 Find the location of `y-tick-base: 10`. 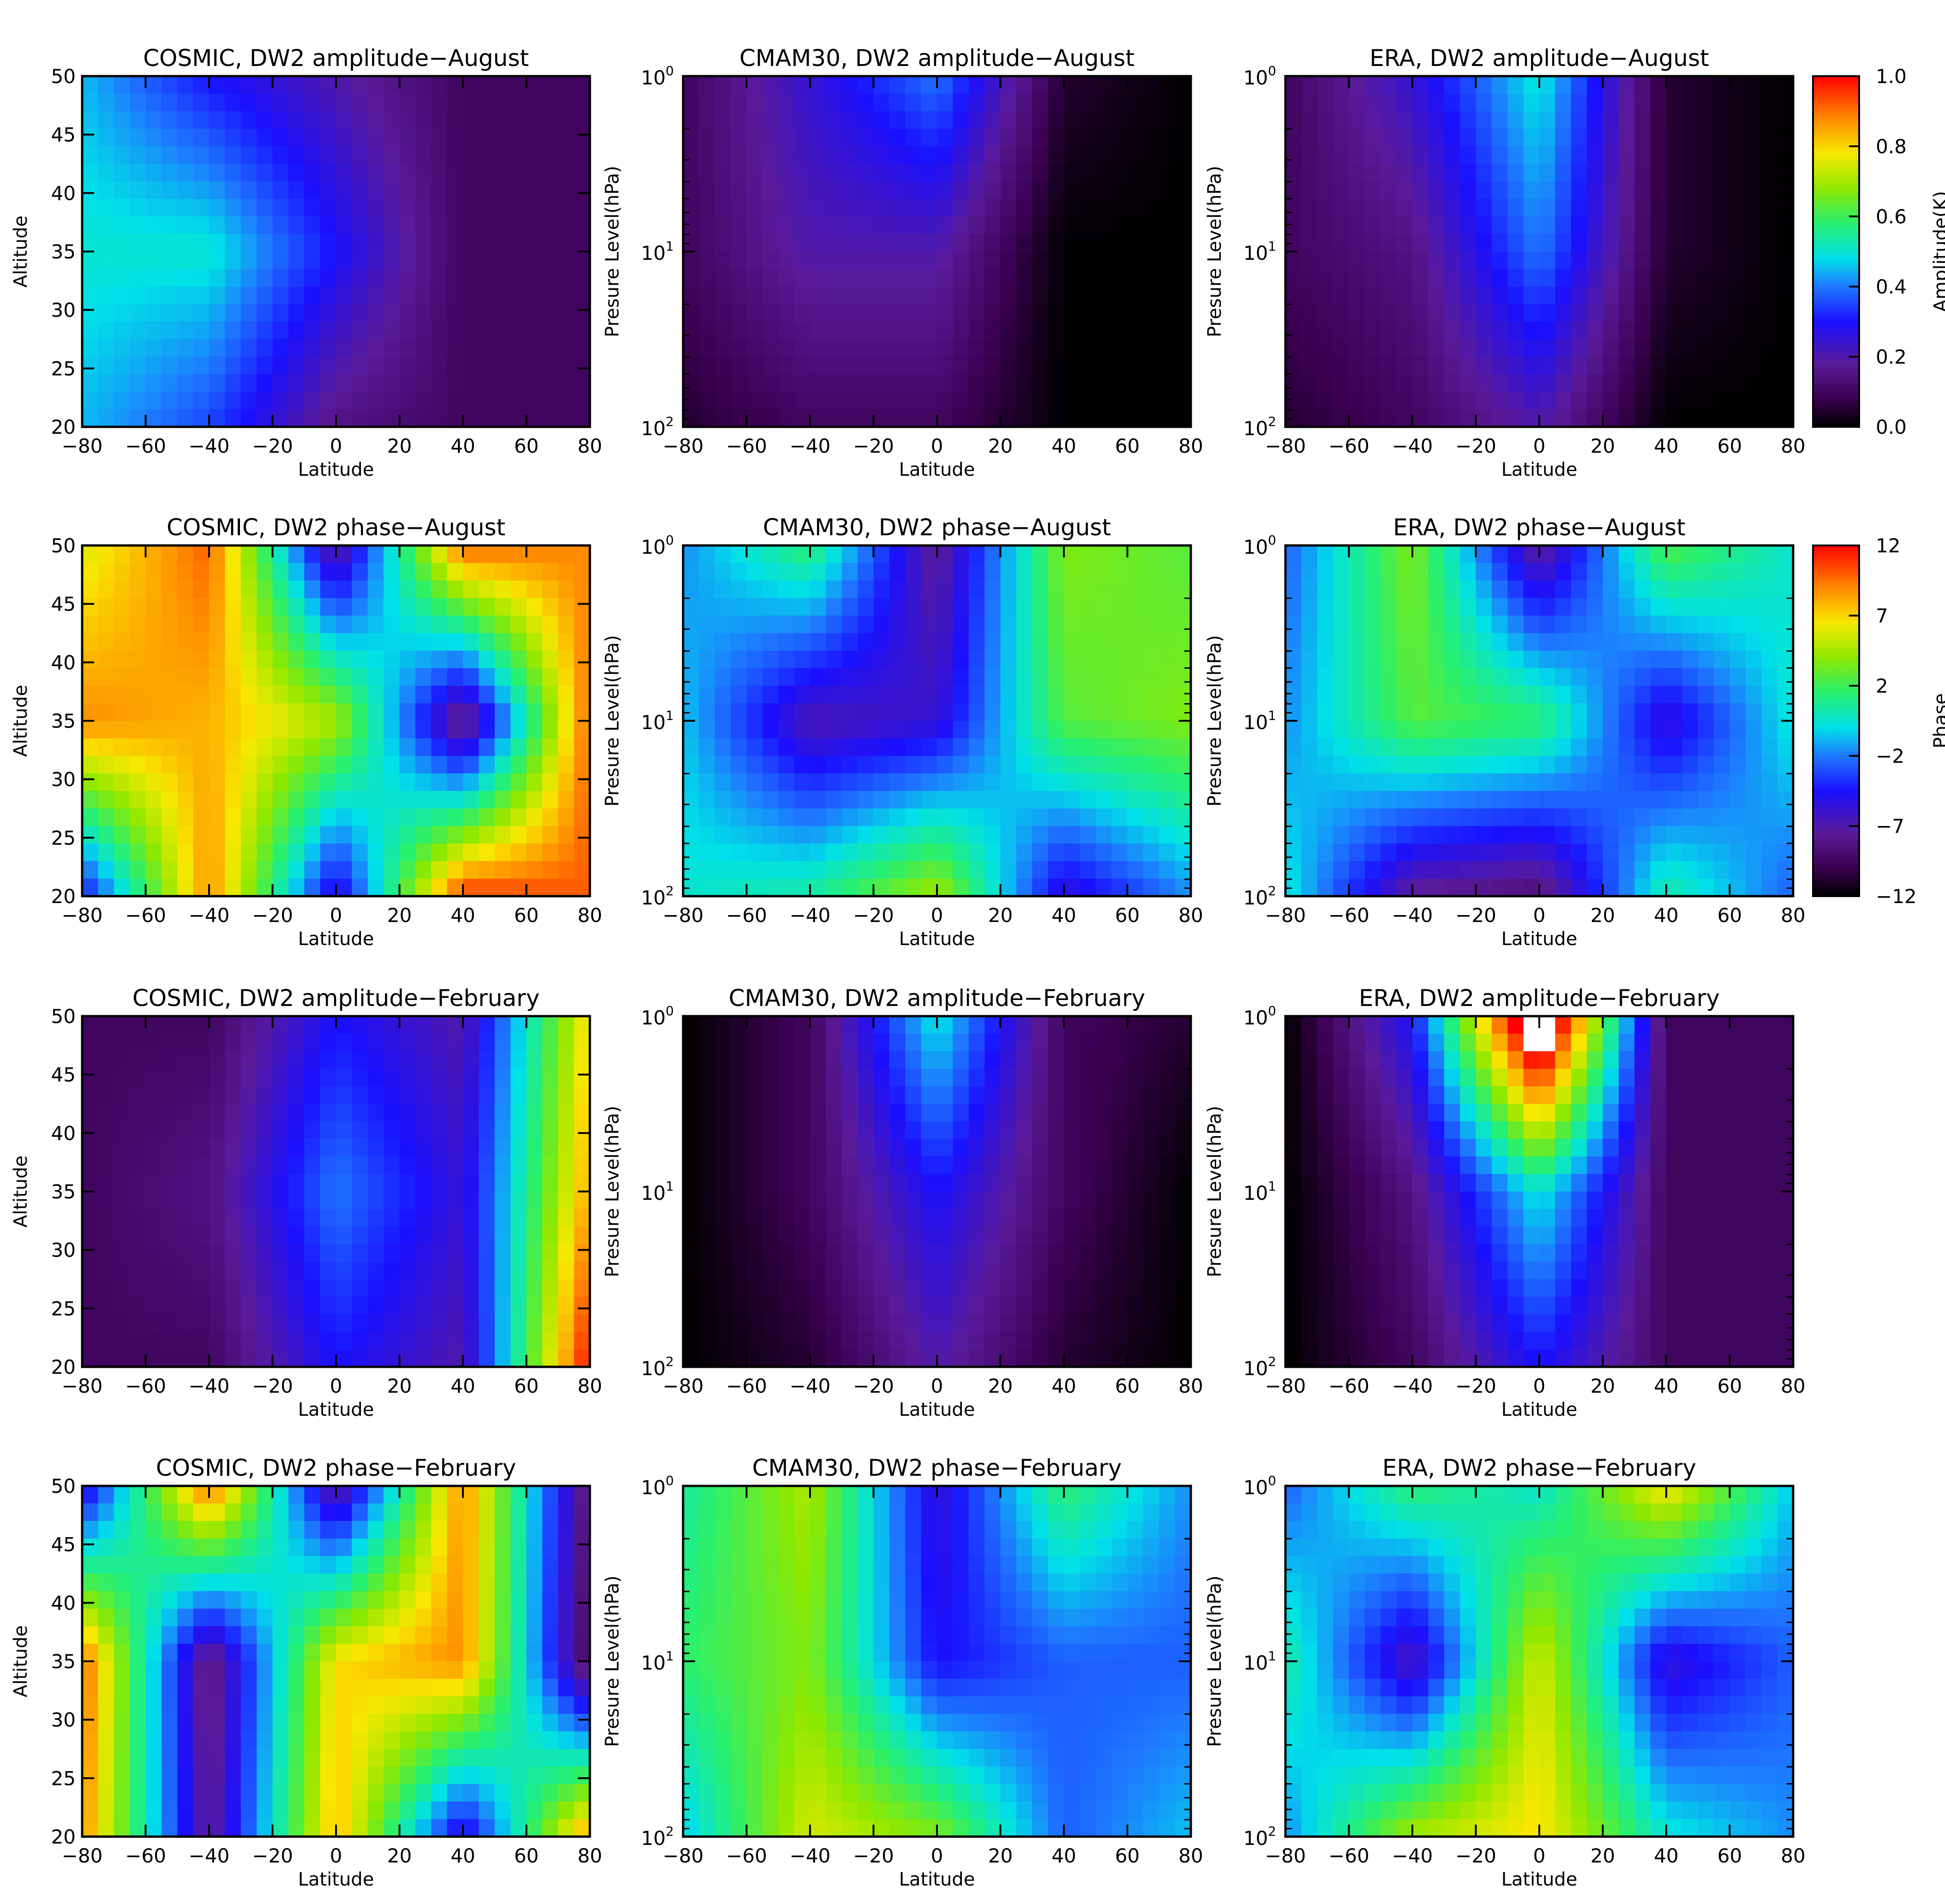

y-tick-base: 10 is located at coordinates (1255, 722).